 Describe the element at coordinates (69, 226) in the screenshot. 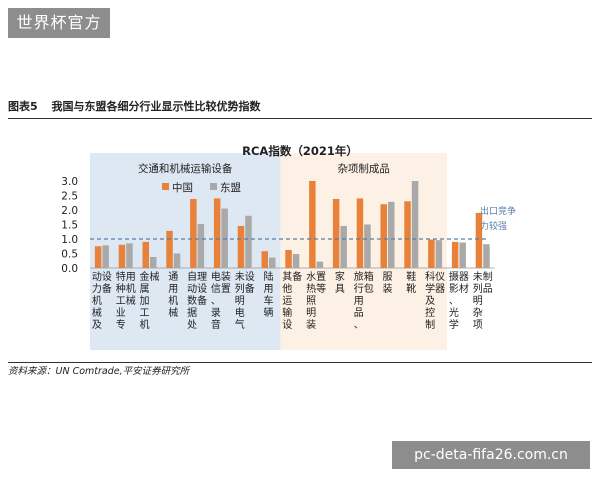

I see `y-tick-label: 1.5` at that location.